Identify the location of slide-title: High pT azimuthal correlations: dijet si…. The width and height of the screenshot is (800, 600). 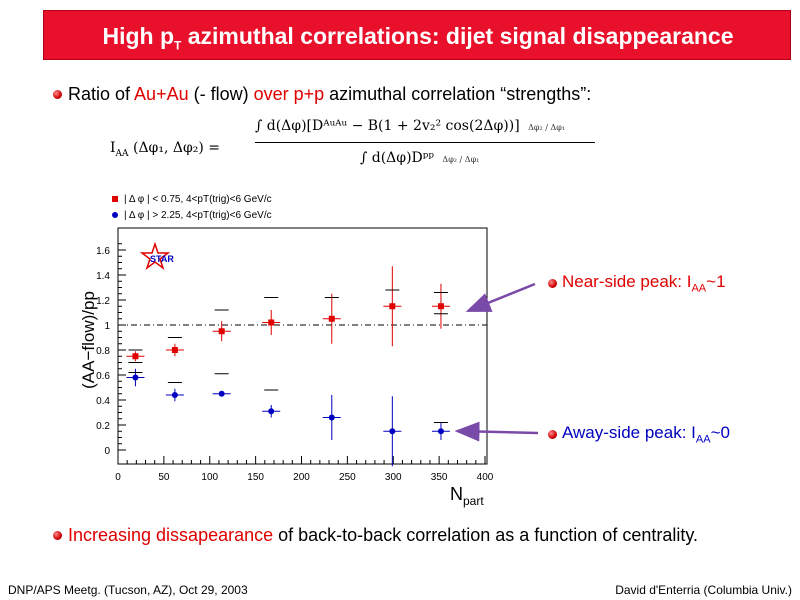
(418, 38).